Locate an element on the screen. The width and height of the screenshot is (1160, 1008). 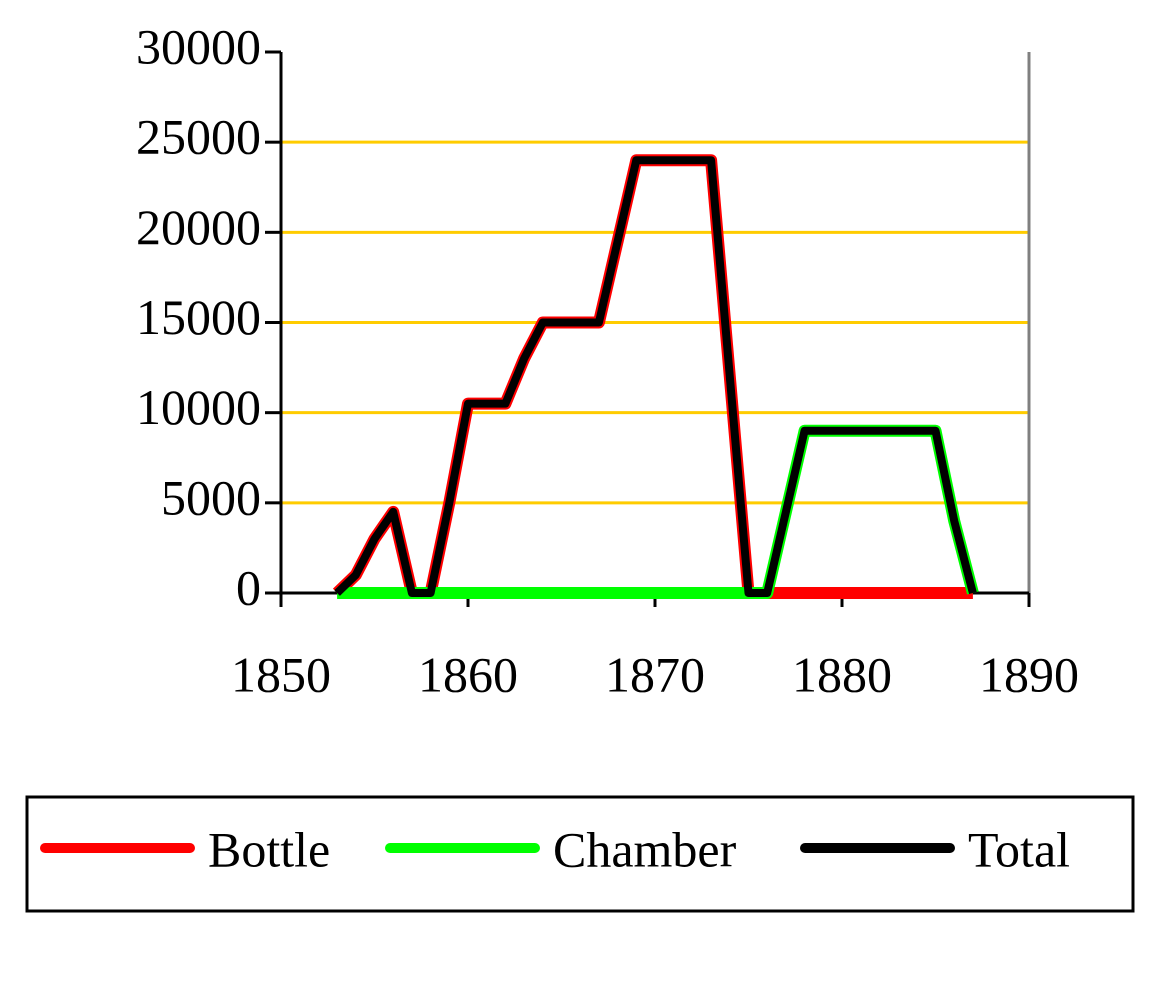
x-tick-label: 1860 is located at coordinates (468, 674).